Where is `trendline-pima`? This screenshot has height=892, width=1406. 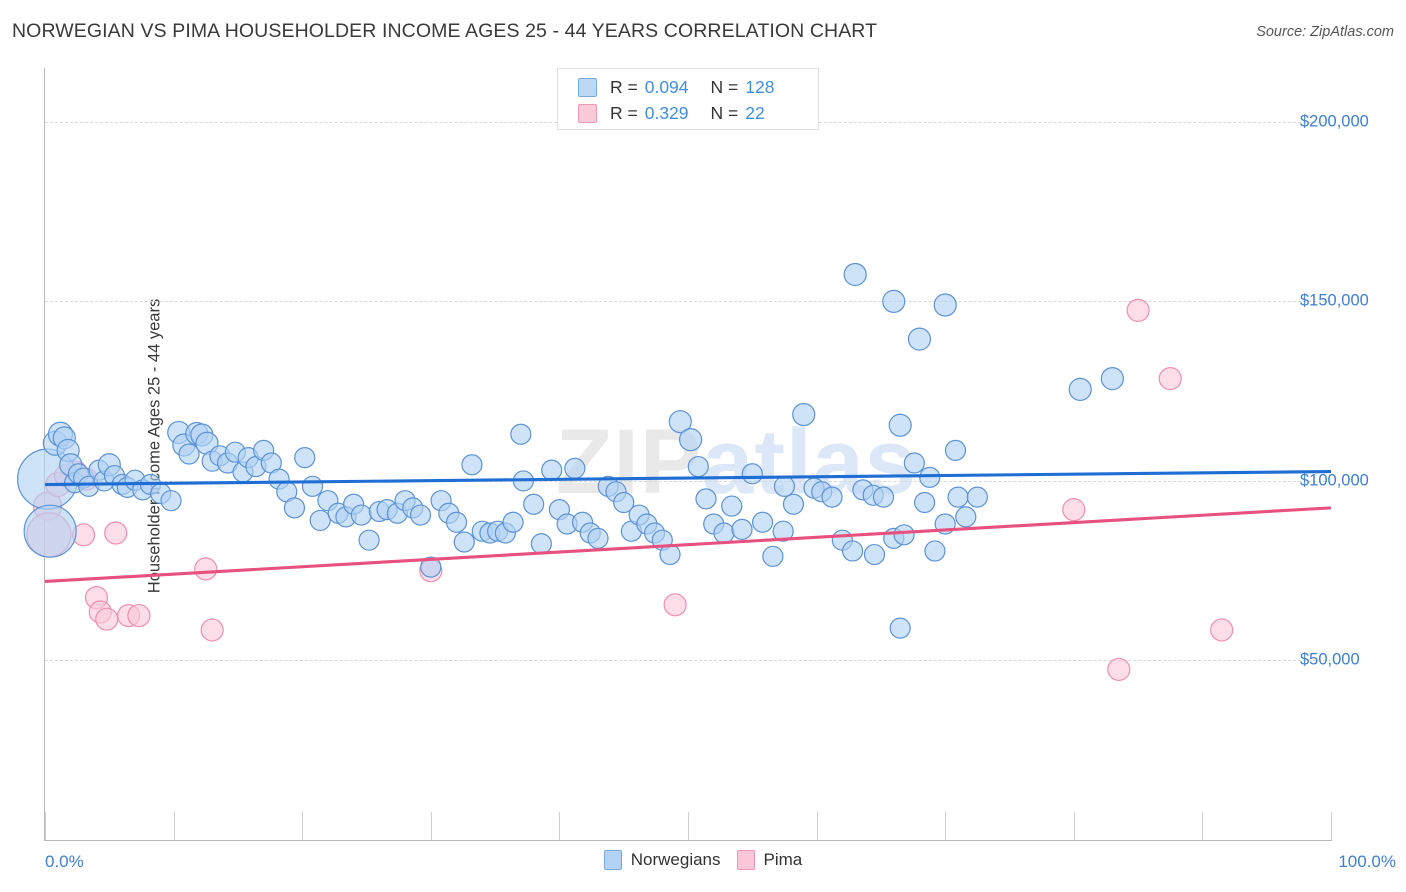
trendline-pima is located at coordinates (688, 545).